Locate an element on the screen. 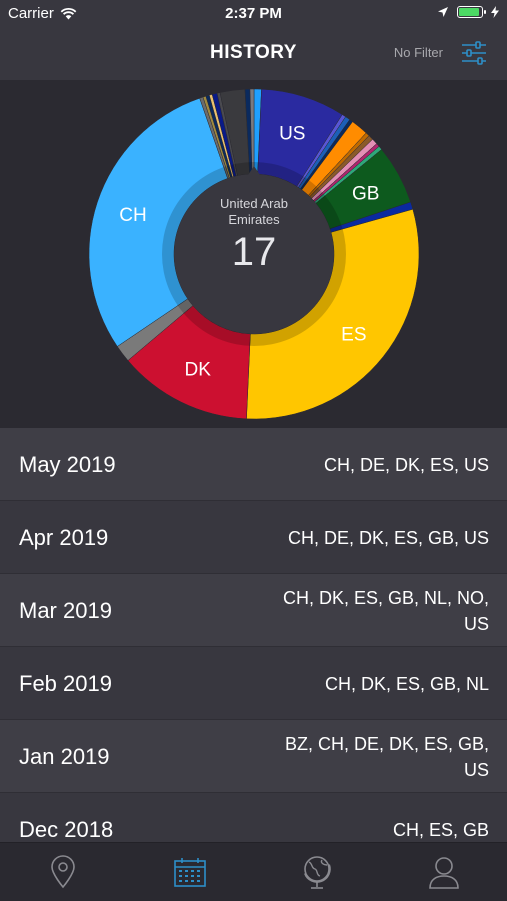  battery-fill is located at coordinates (469, 12).